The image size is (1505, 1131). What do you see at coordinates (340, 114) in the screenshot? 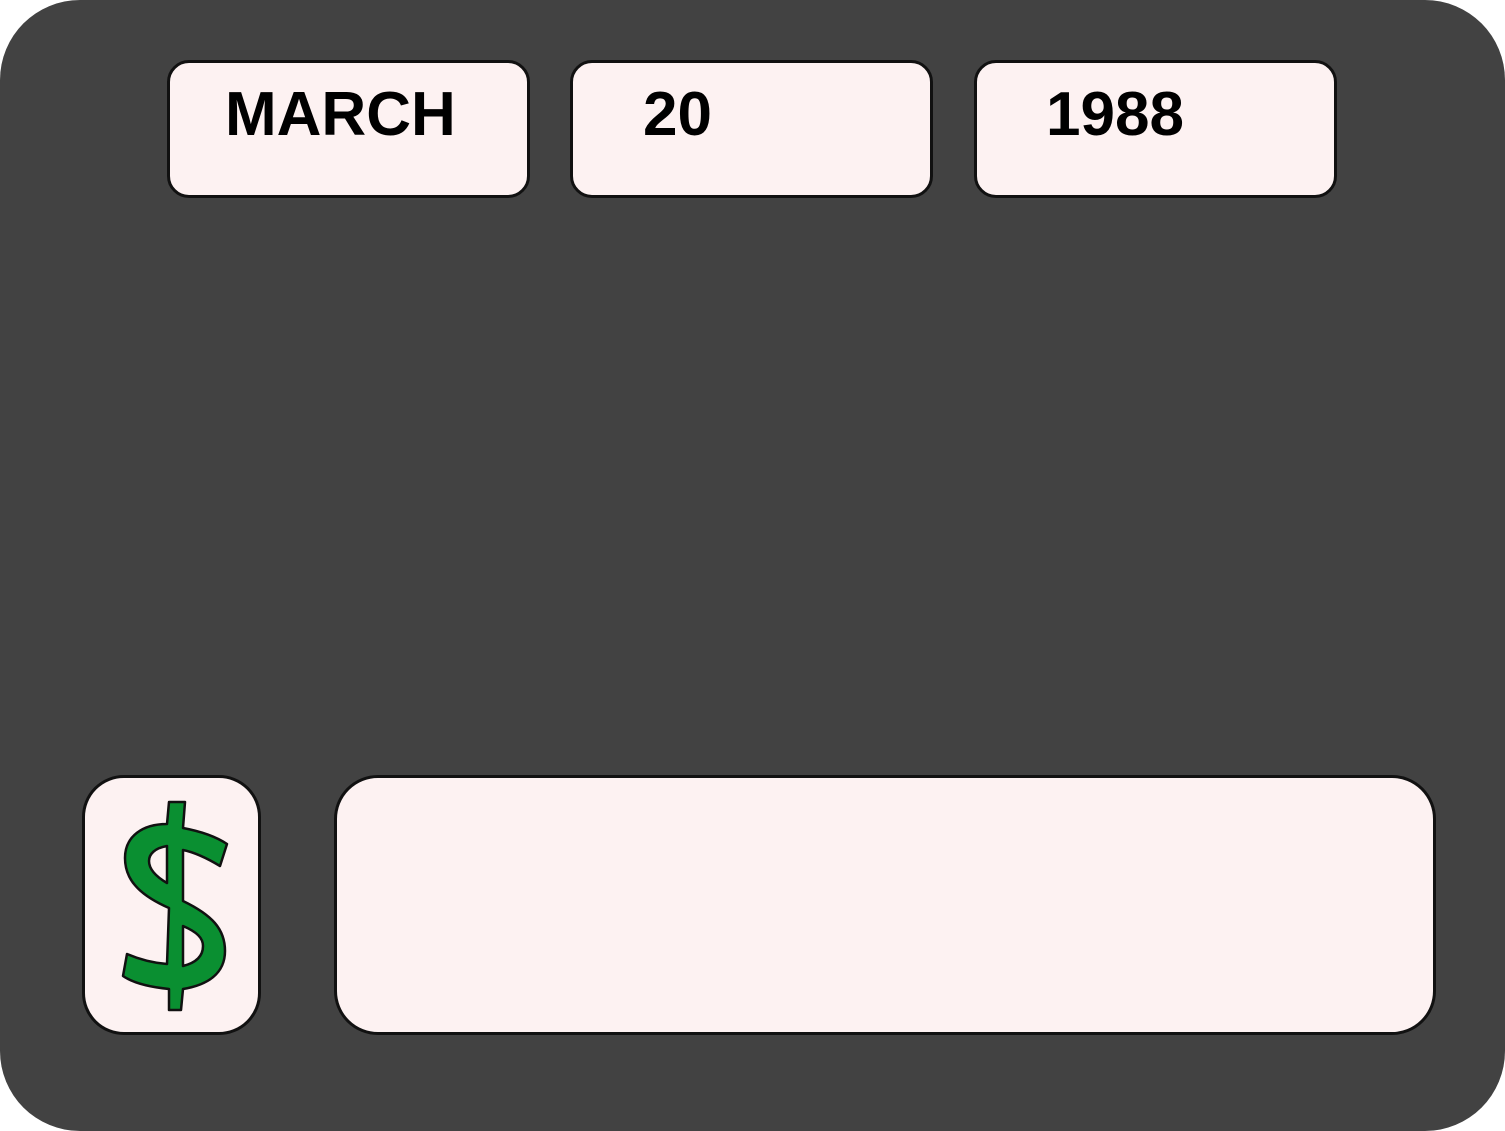
I see `month-value: MARCH` at bounding box center [340, 114].